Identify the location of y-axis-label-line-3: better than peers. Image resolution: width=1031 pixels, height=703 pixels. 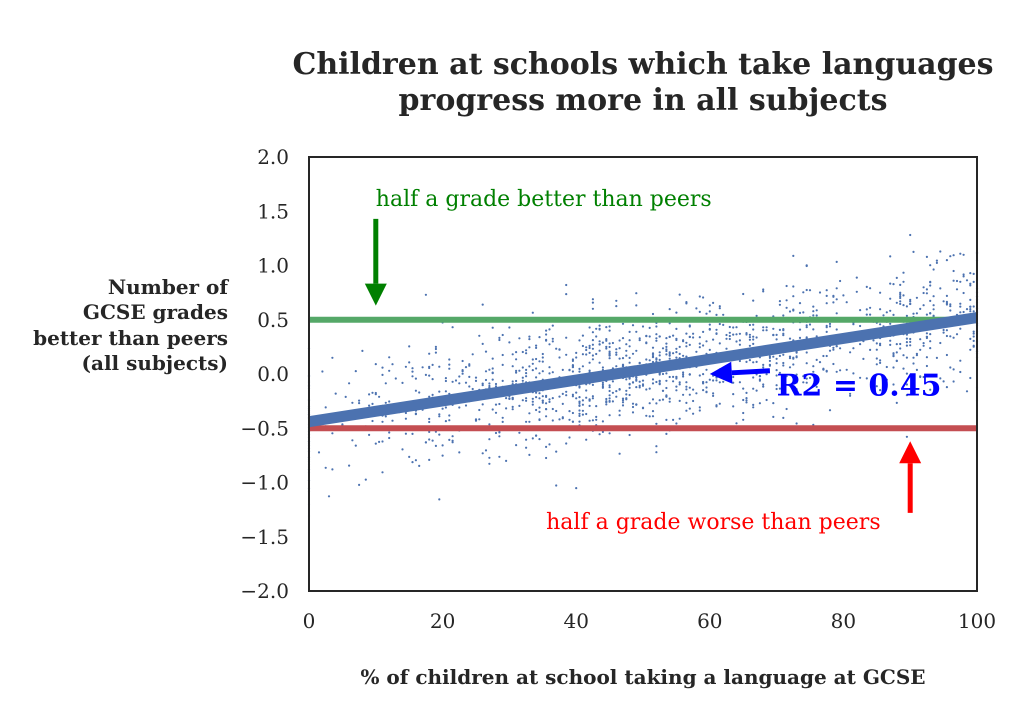
(130, 338).